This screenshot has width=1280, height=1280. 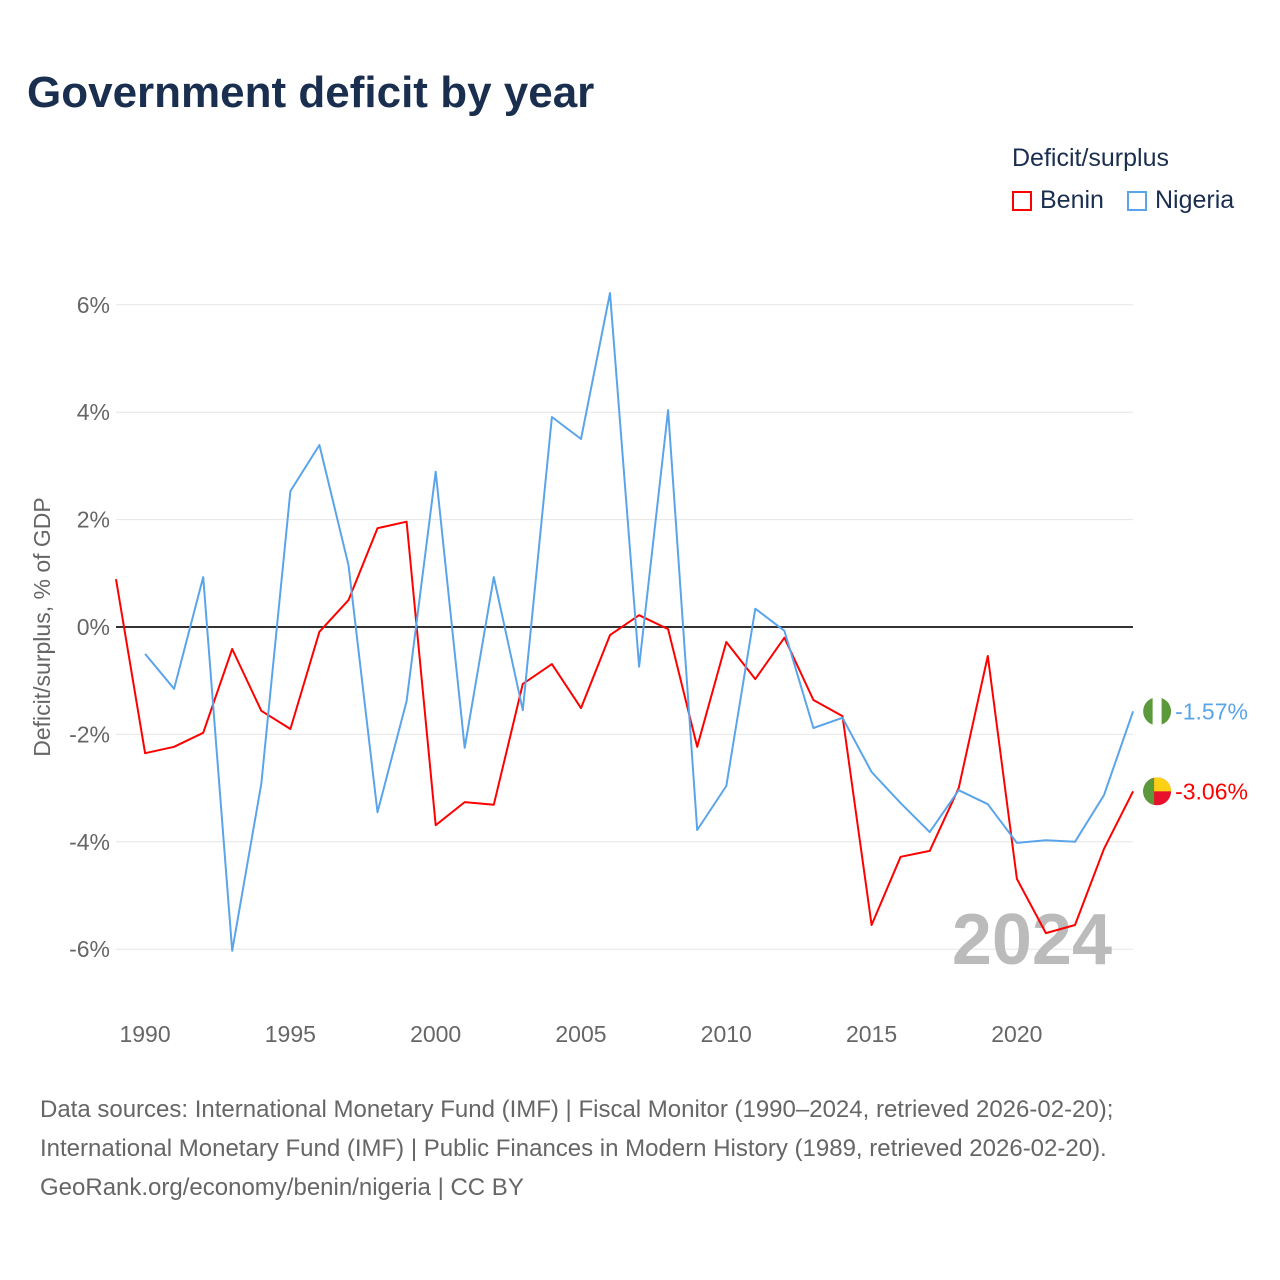 What do you see at coordinates (1195, 200) in the screenshot?
I see `legend-label-nigeria: Nigeria` at bounding box center [1195, 200].